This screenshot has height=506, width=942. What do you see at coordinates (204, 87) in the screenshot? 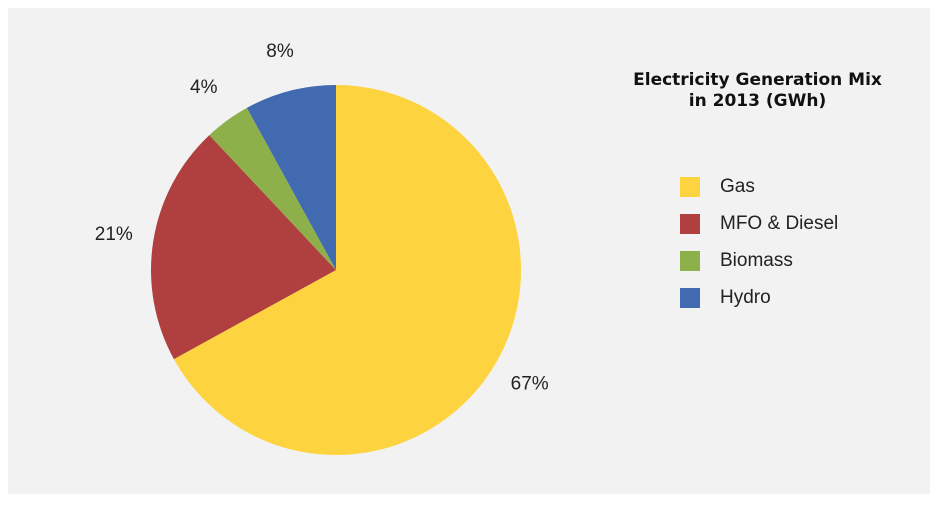
I see `data-label: 4%` at bounding box center [204, 87].